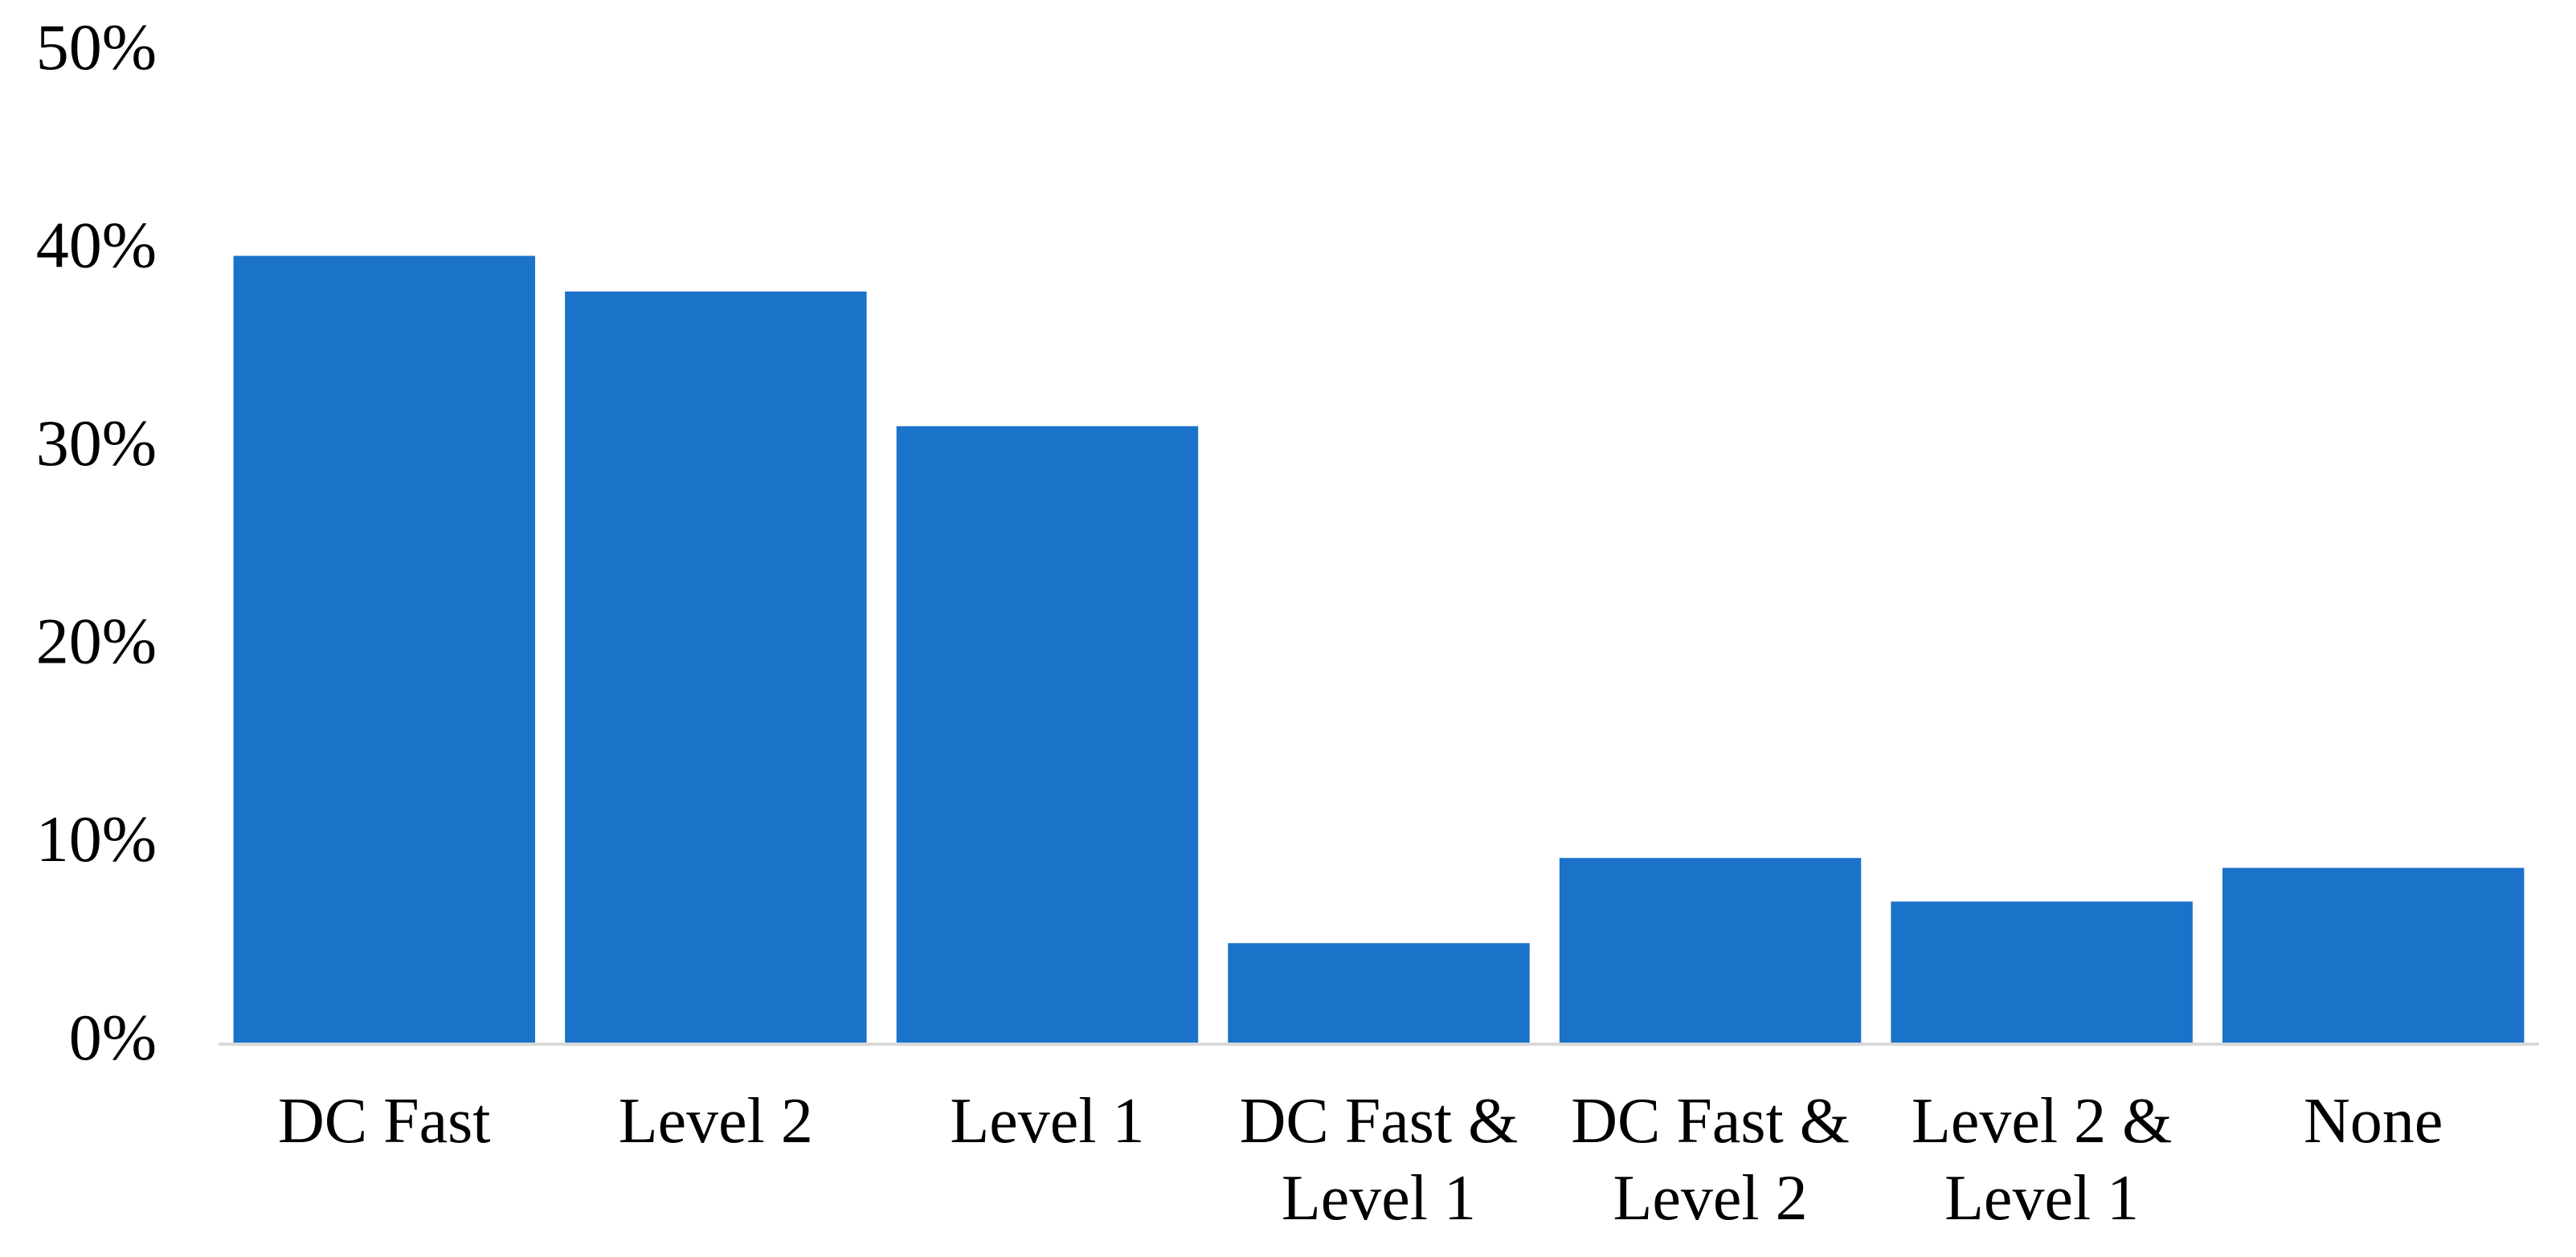  Describe the element at coordinates (1048, 1121) in the screenshot. I see `x-tick-label: Level 1` at that location.